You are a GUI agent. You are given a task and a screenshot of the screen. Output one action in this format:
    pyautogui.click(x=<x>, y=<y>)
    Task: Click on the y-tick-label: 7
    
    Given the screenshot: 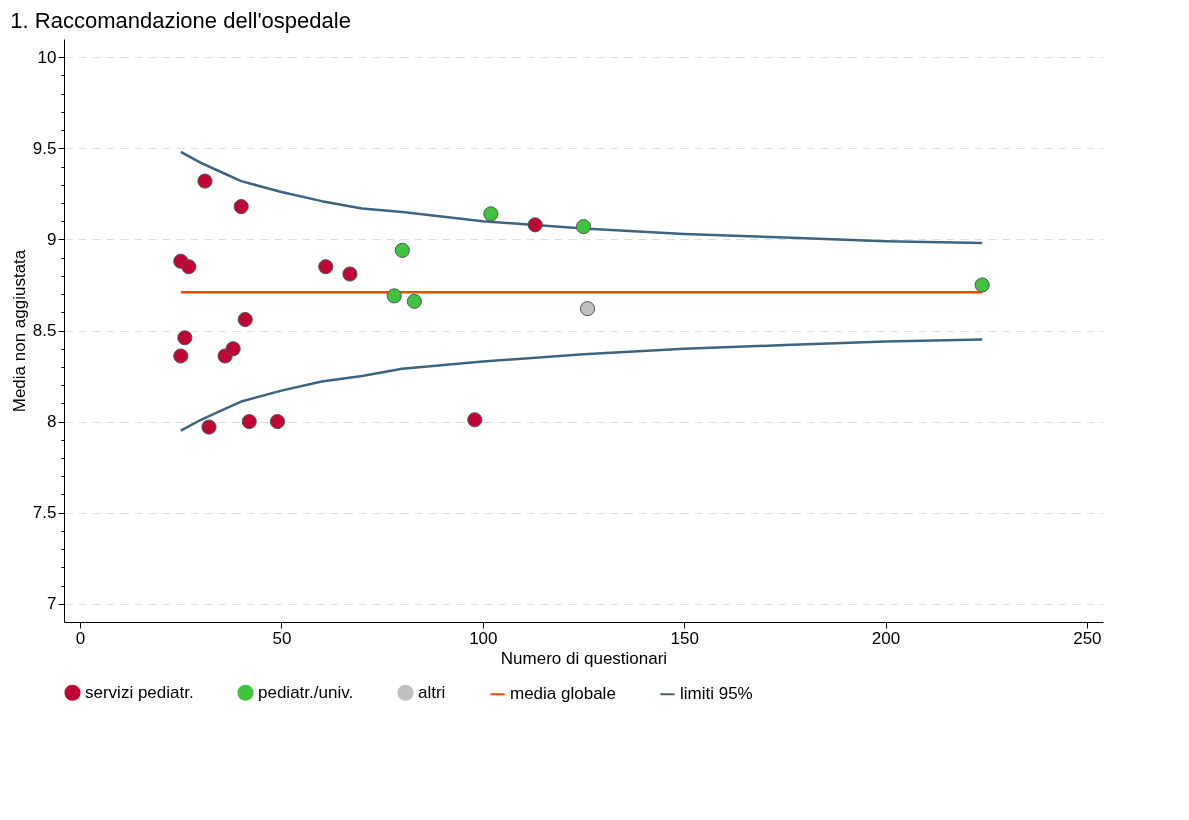 What is the action you would take?
    pyautogui.click(x=52, y=604)
    